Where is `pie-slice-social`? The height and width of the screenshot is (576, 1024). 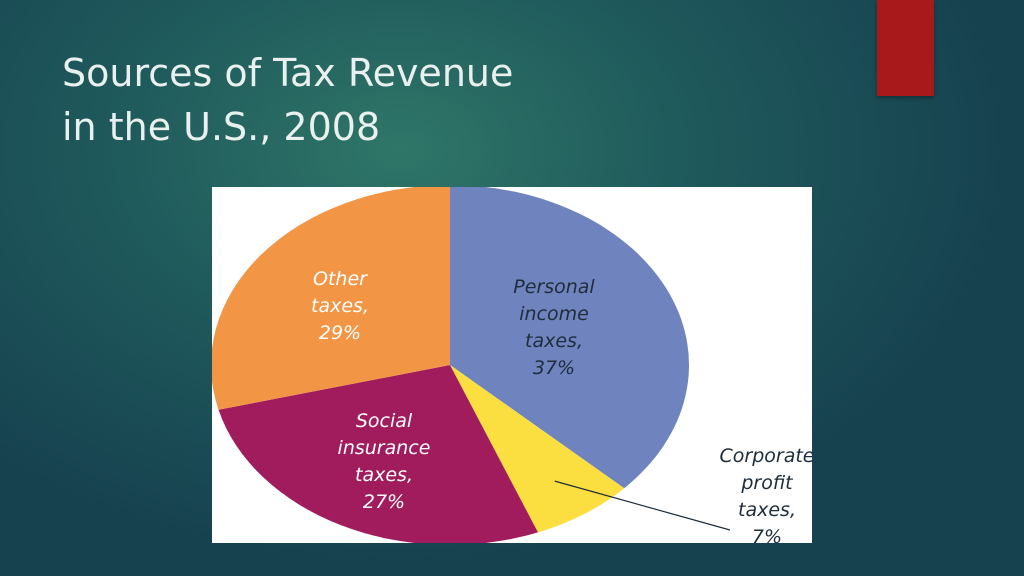 pie-slice-social is located at coordinates (378, 454).